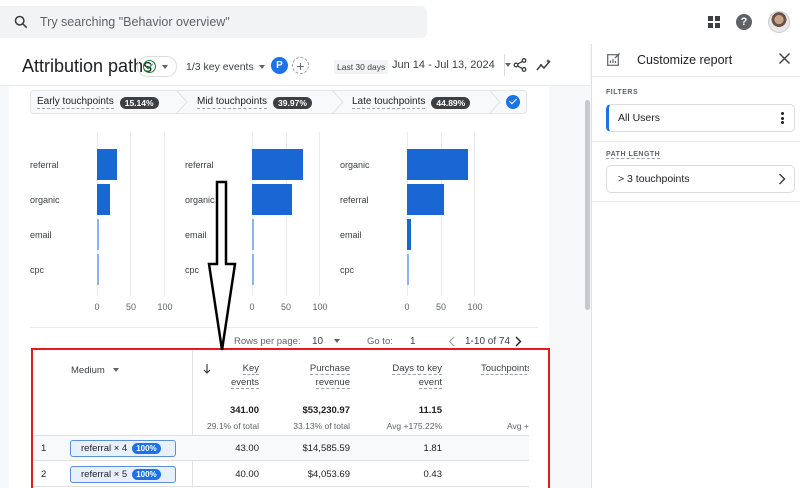 This screenshot has width=800, height=488. Describe the element at coordinates (430, 410) in the screenshot. I see `total-days-to-key-event: 11.15` at that location.